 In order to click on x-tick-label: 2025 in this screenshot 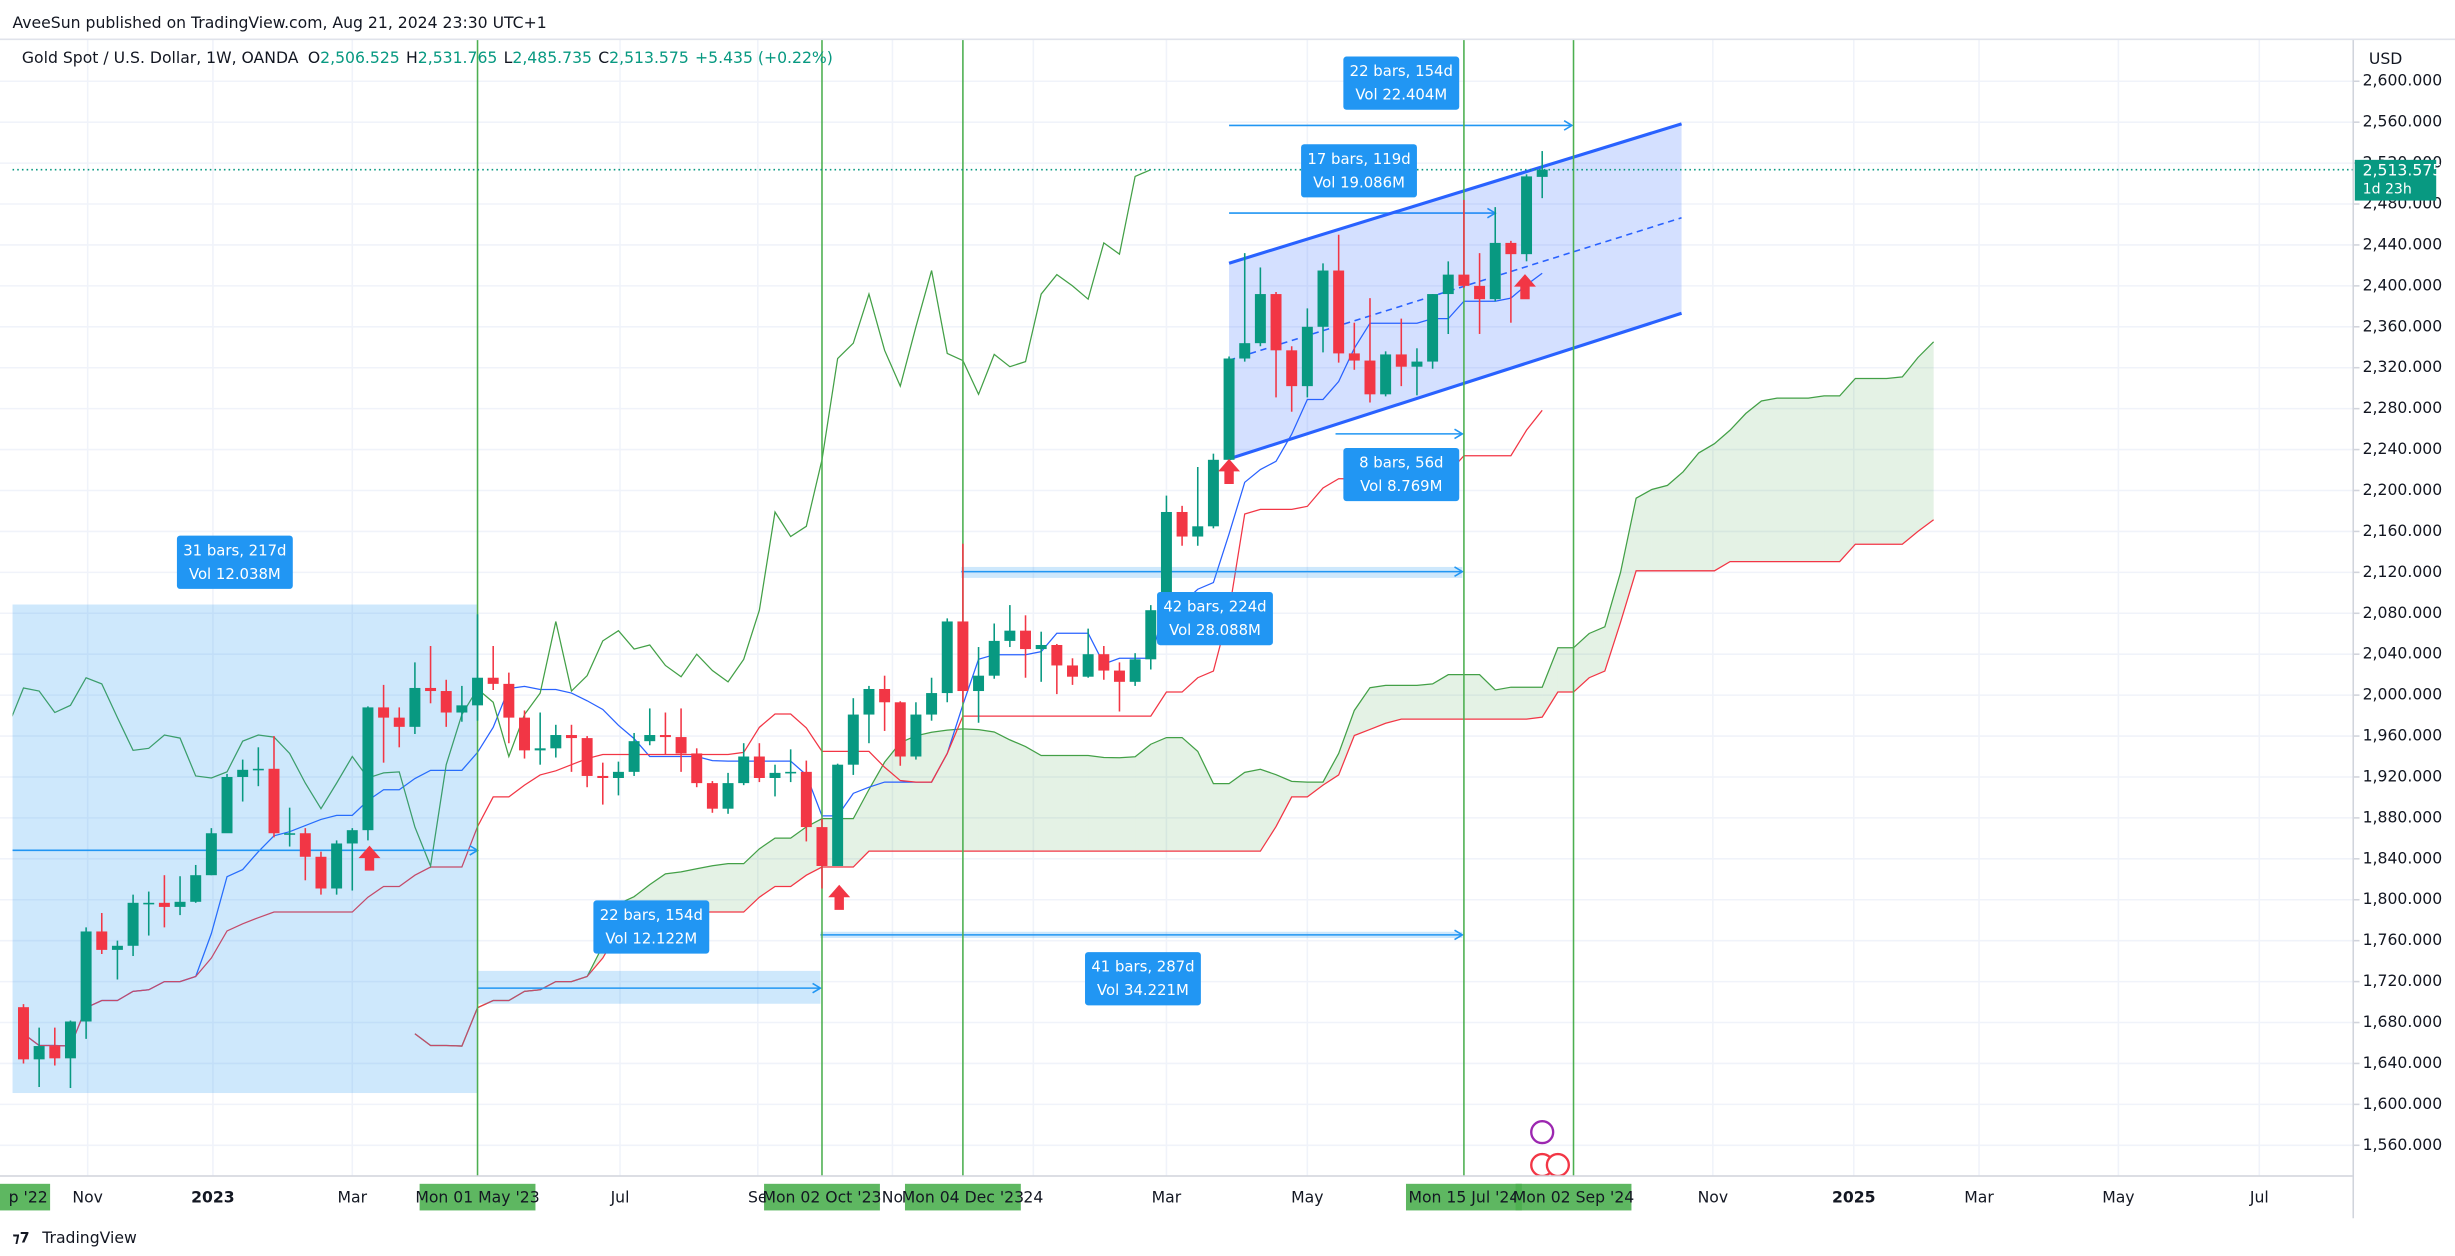, I will do `click(1854, 1196)`.